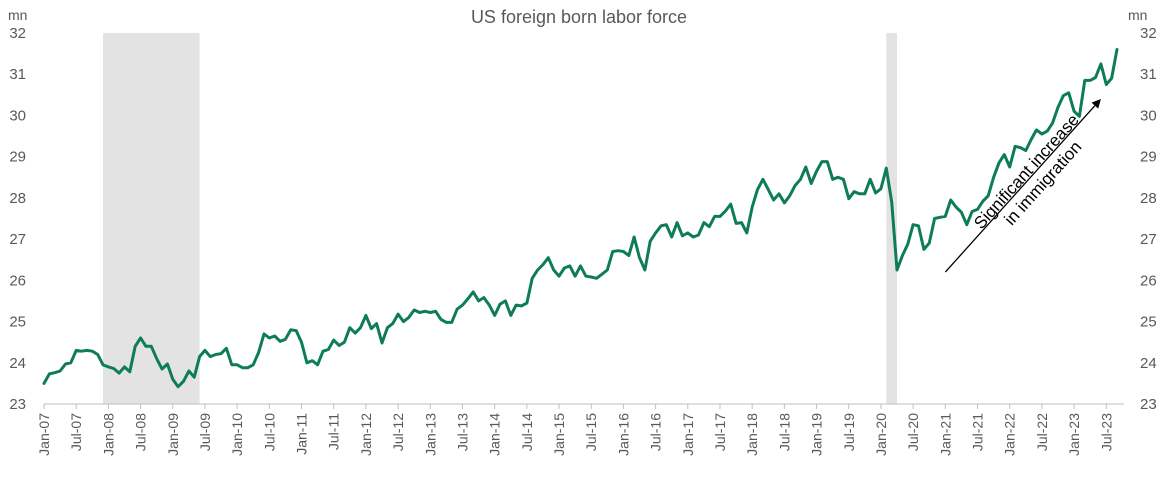 Image resolution: width=1172 pixels, height=485 pixels. I want to click on y-tick-left-32: 32, so click(17, 33).